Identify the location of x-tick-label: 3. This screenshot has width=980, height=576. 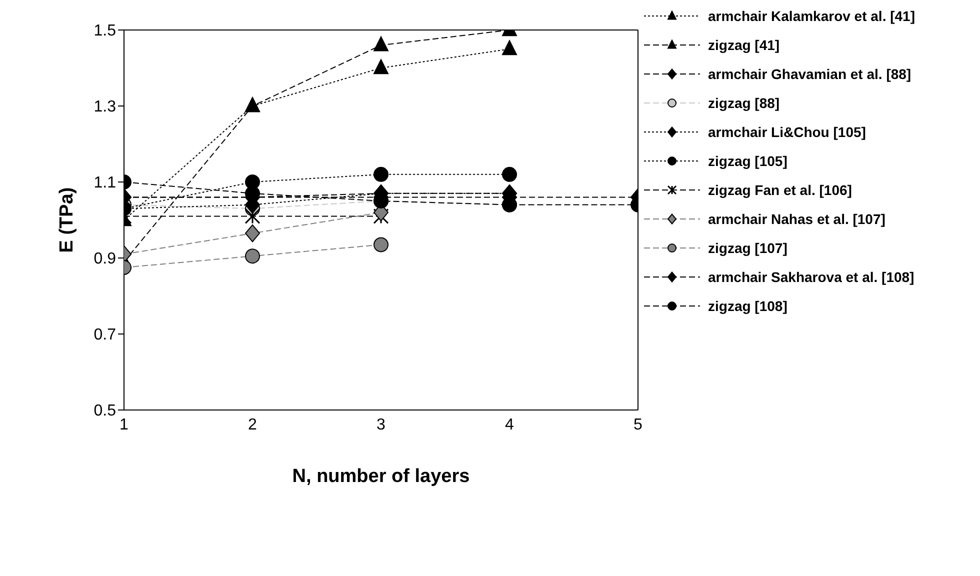
(381, 425).